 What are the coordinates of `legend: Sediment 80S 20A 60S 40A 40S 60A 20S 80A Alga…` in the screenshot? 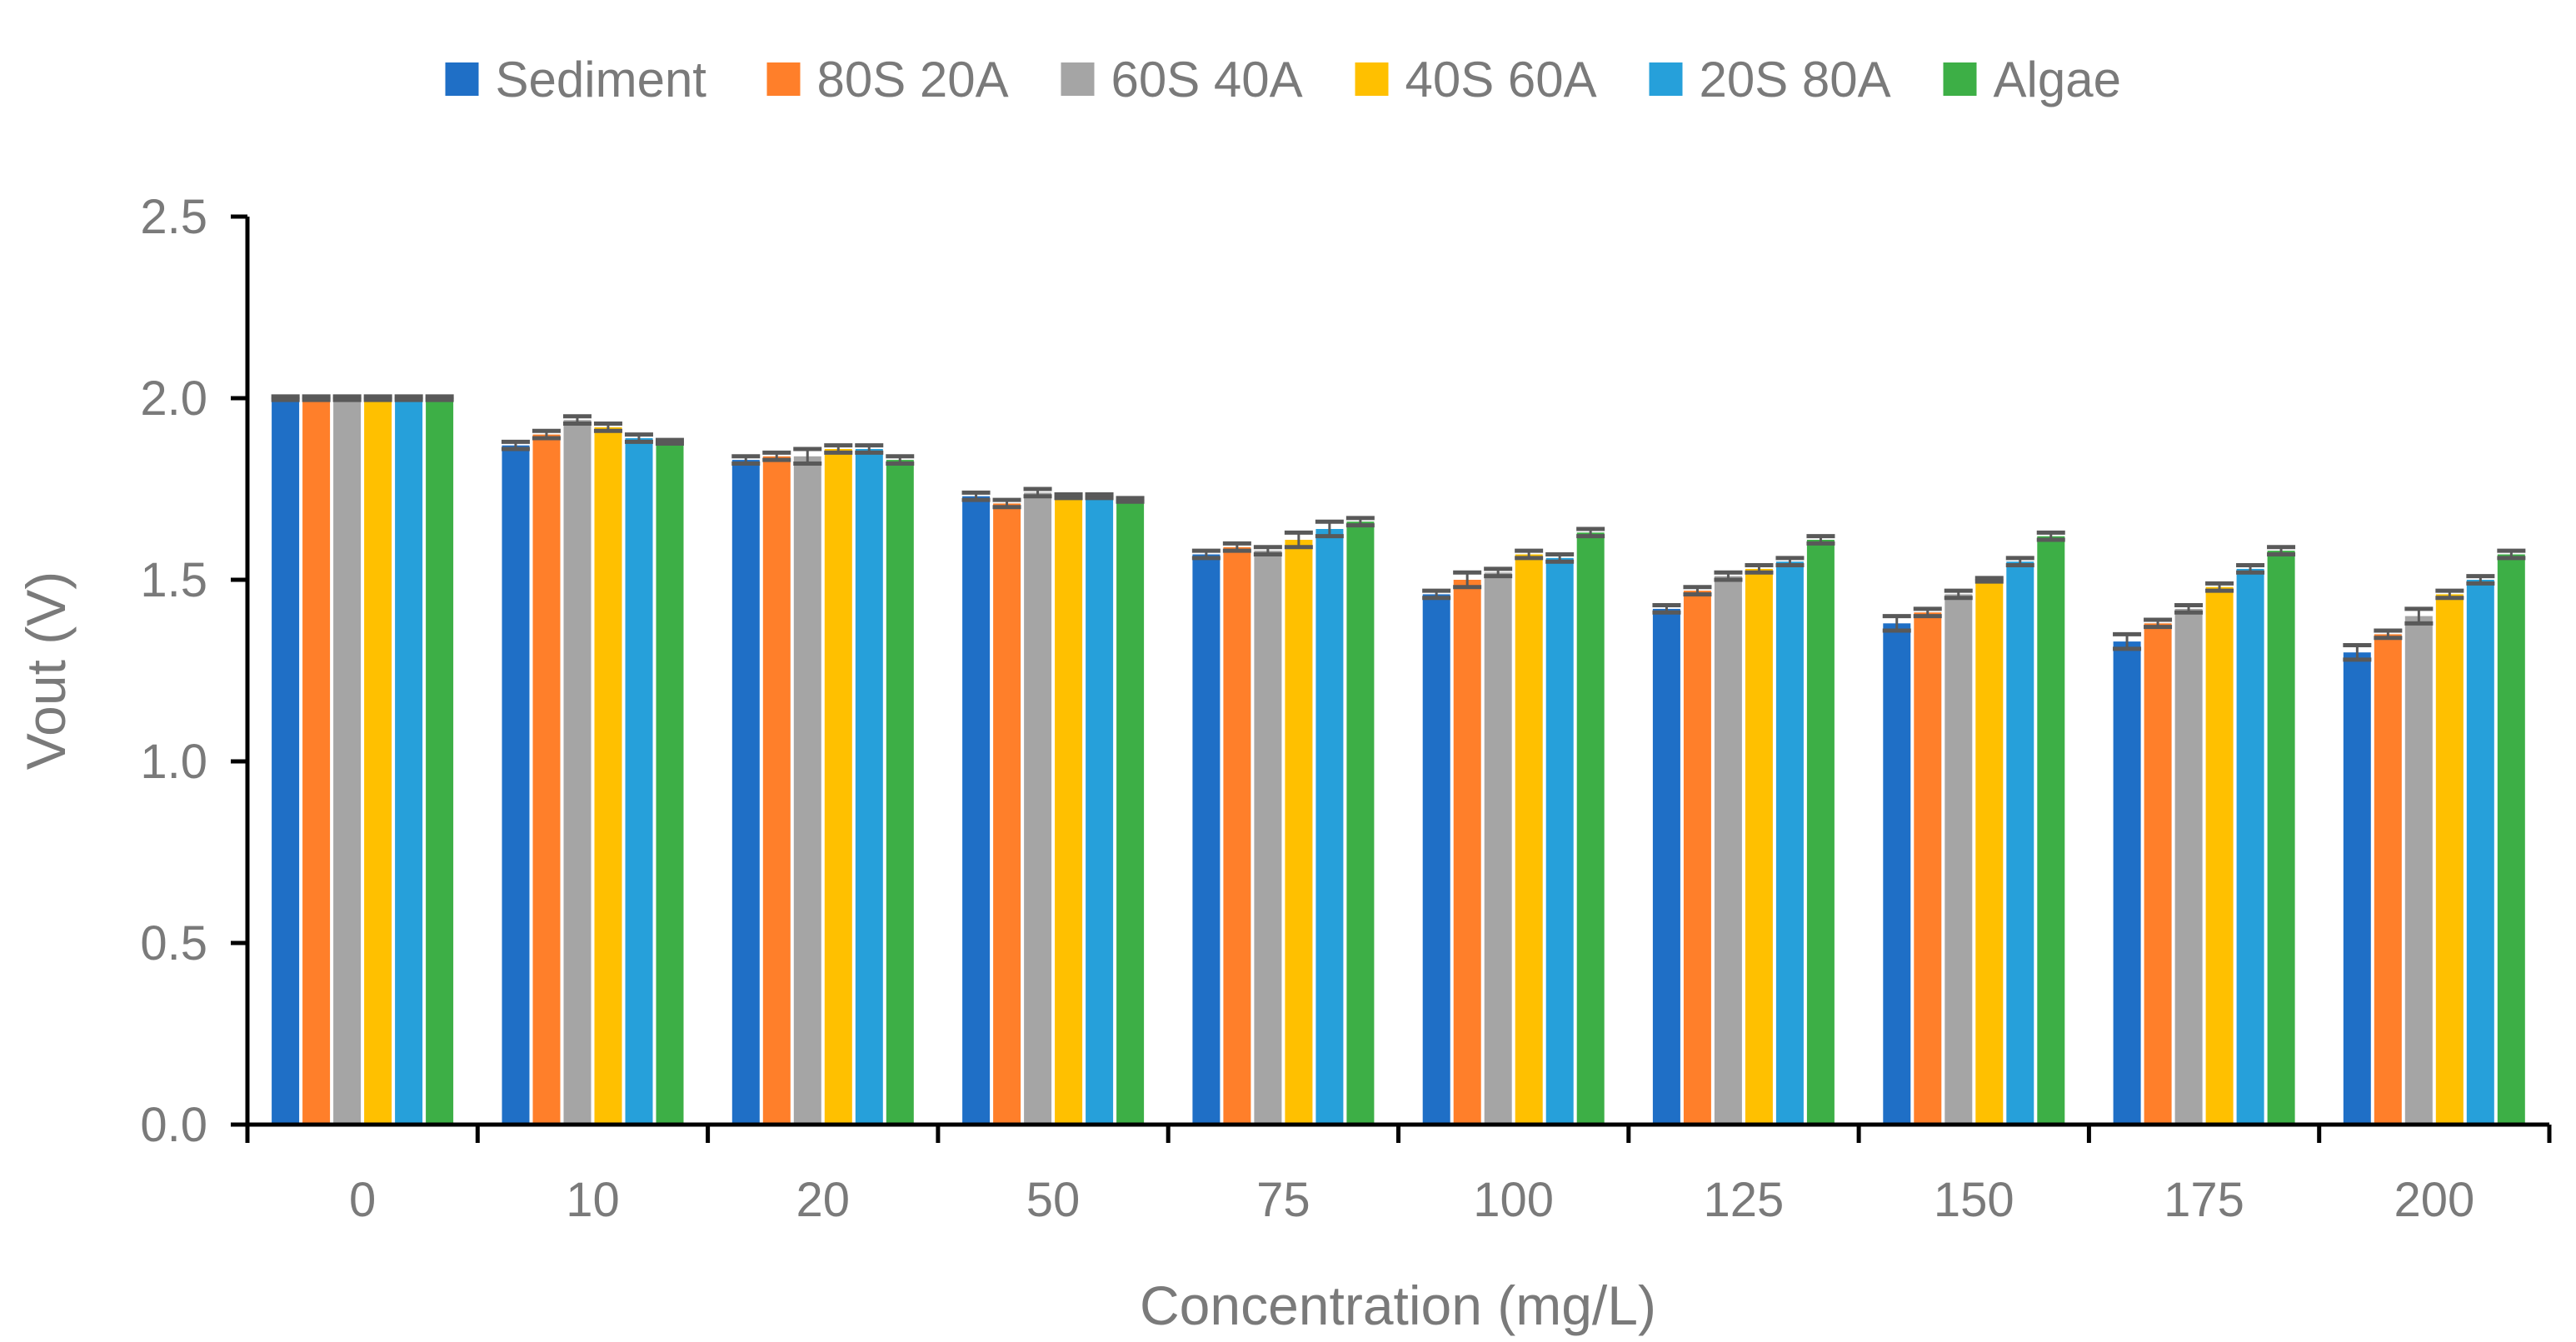 It's located at (1283, 79).